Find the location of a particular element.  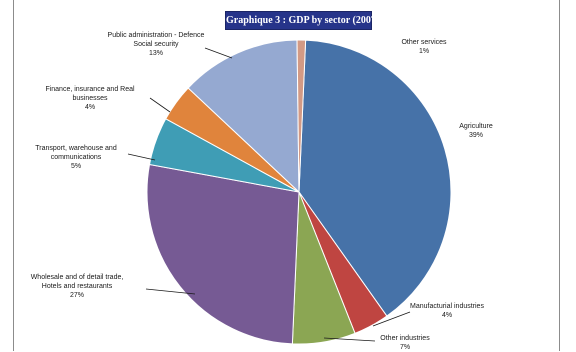

slice-label: Finance, insurance and Real businesses 4% is located at coordinates (90, 98).